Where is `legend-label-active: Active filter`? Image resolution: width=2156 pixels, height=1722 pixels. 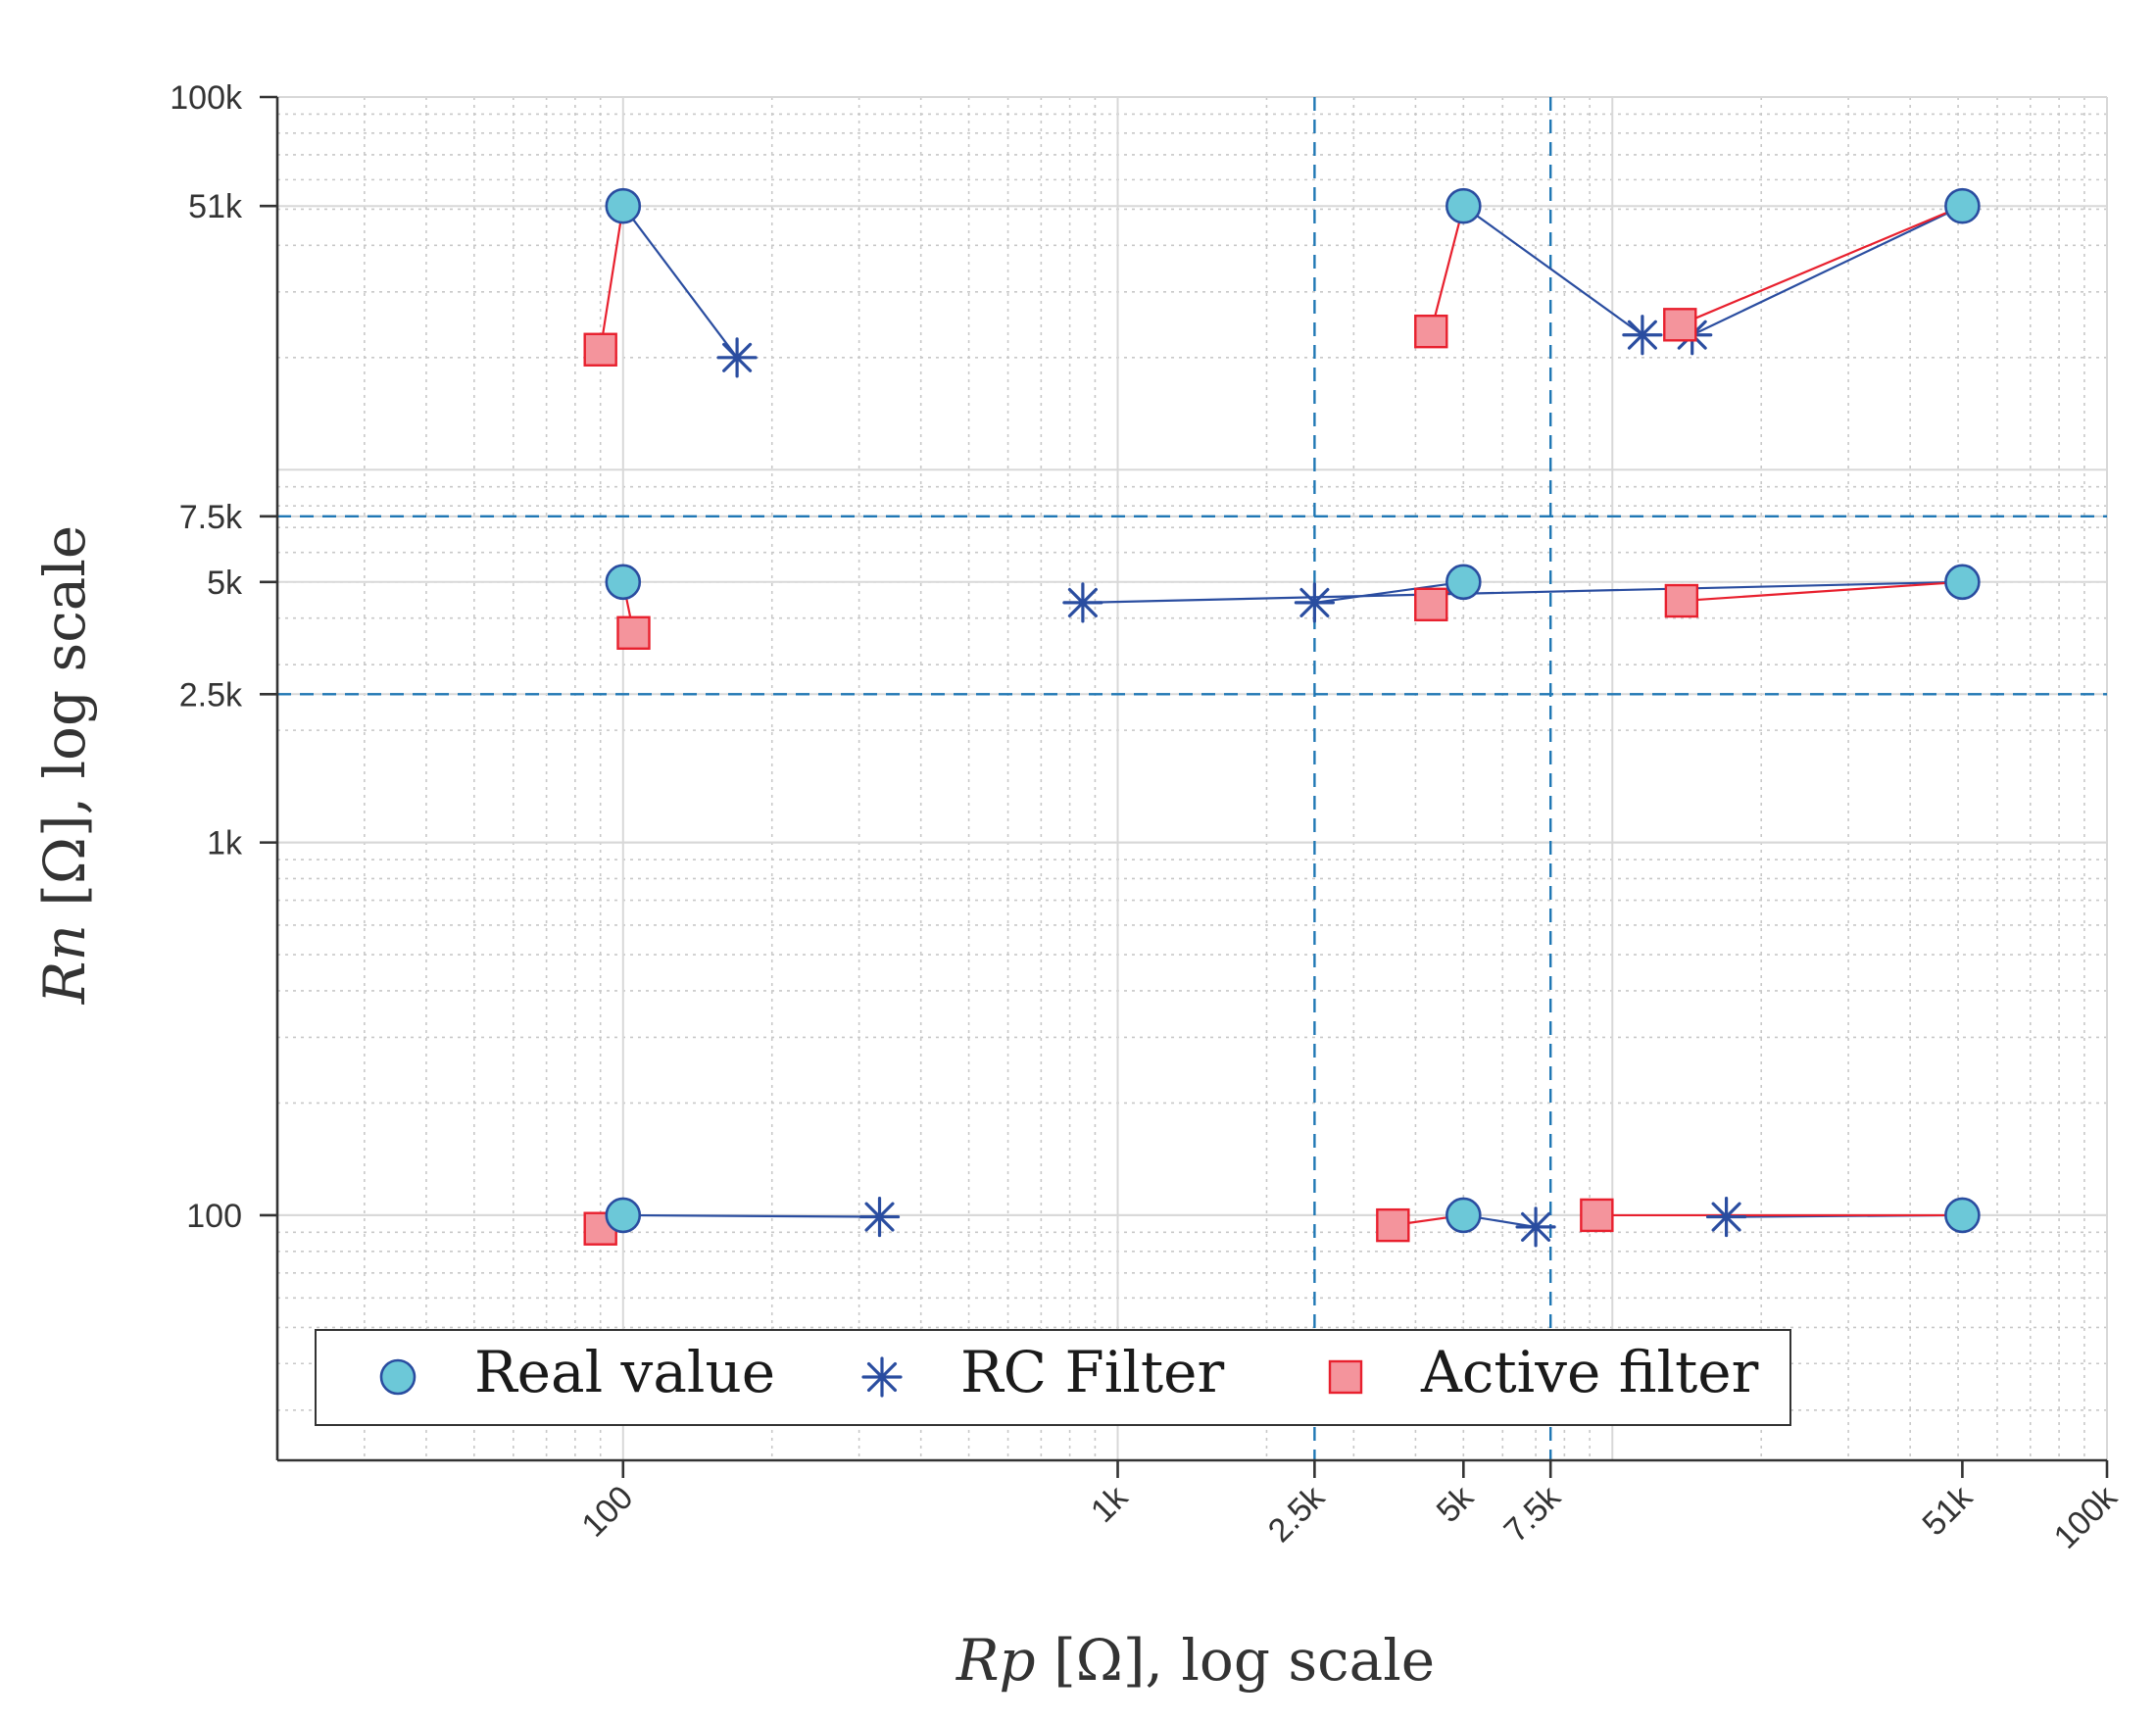 legend-label-active: Active filter is located at coordinates (1589, 1372).